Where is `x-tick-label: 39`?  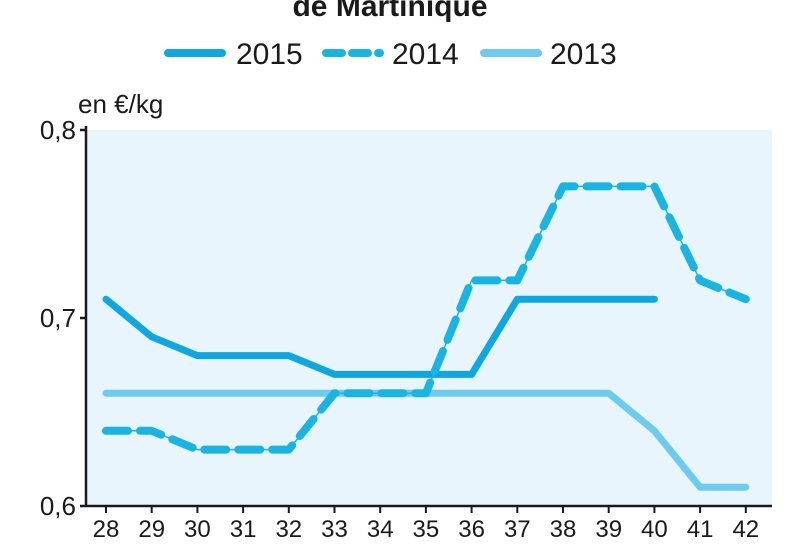 x-tick-label: 39 is located at coordinates (608, 529).